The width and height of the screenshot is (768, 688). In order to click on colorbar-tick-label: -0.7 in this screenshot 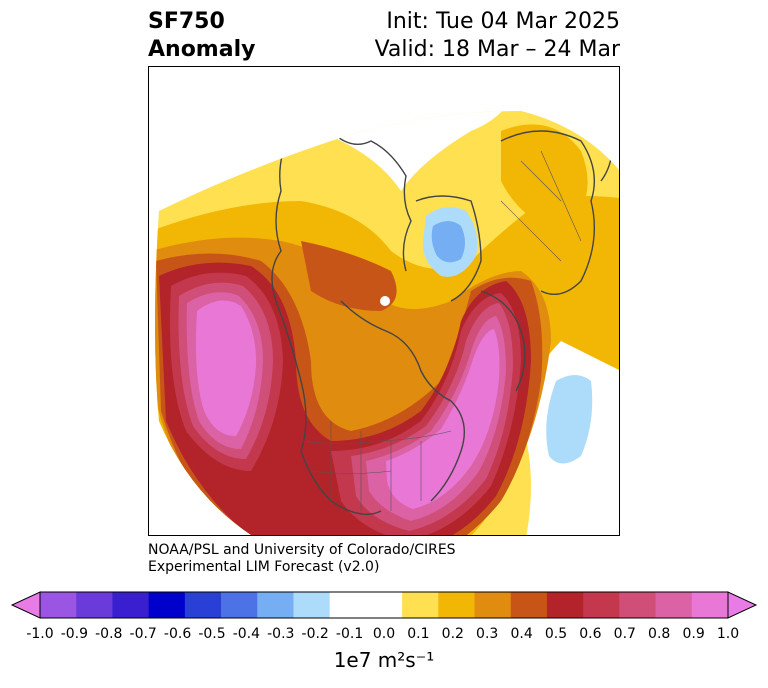, I will do `click(143, 634)`.